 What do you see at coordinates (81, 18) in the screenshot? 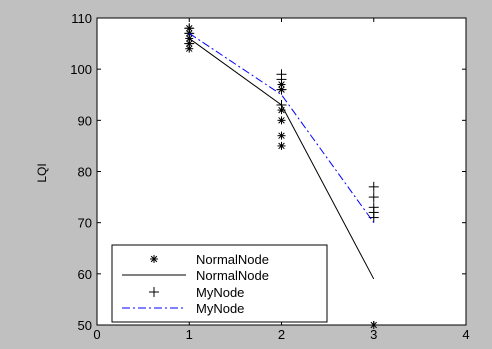
I see `y-tick-label: 110` at bounding box center [81, 18].